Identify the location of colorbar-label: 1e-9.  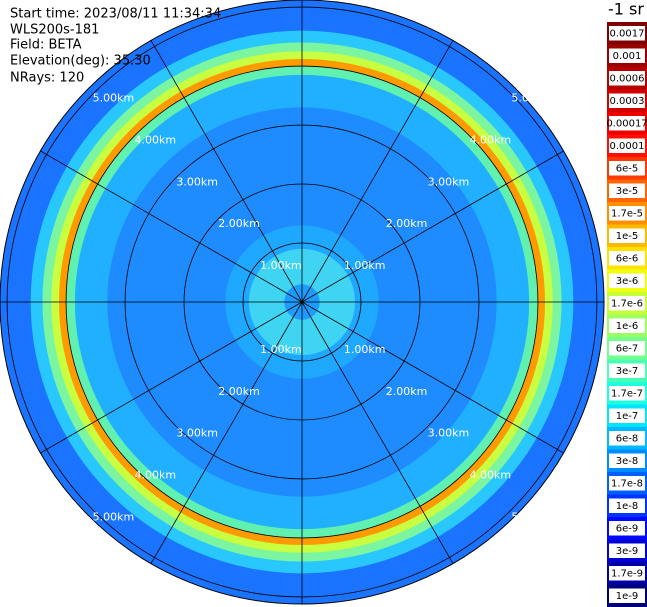
(627, 596).